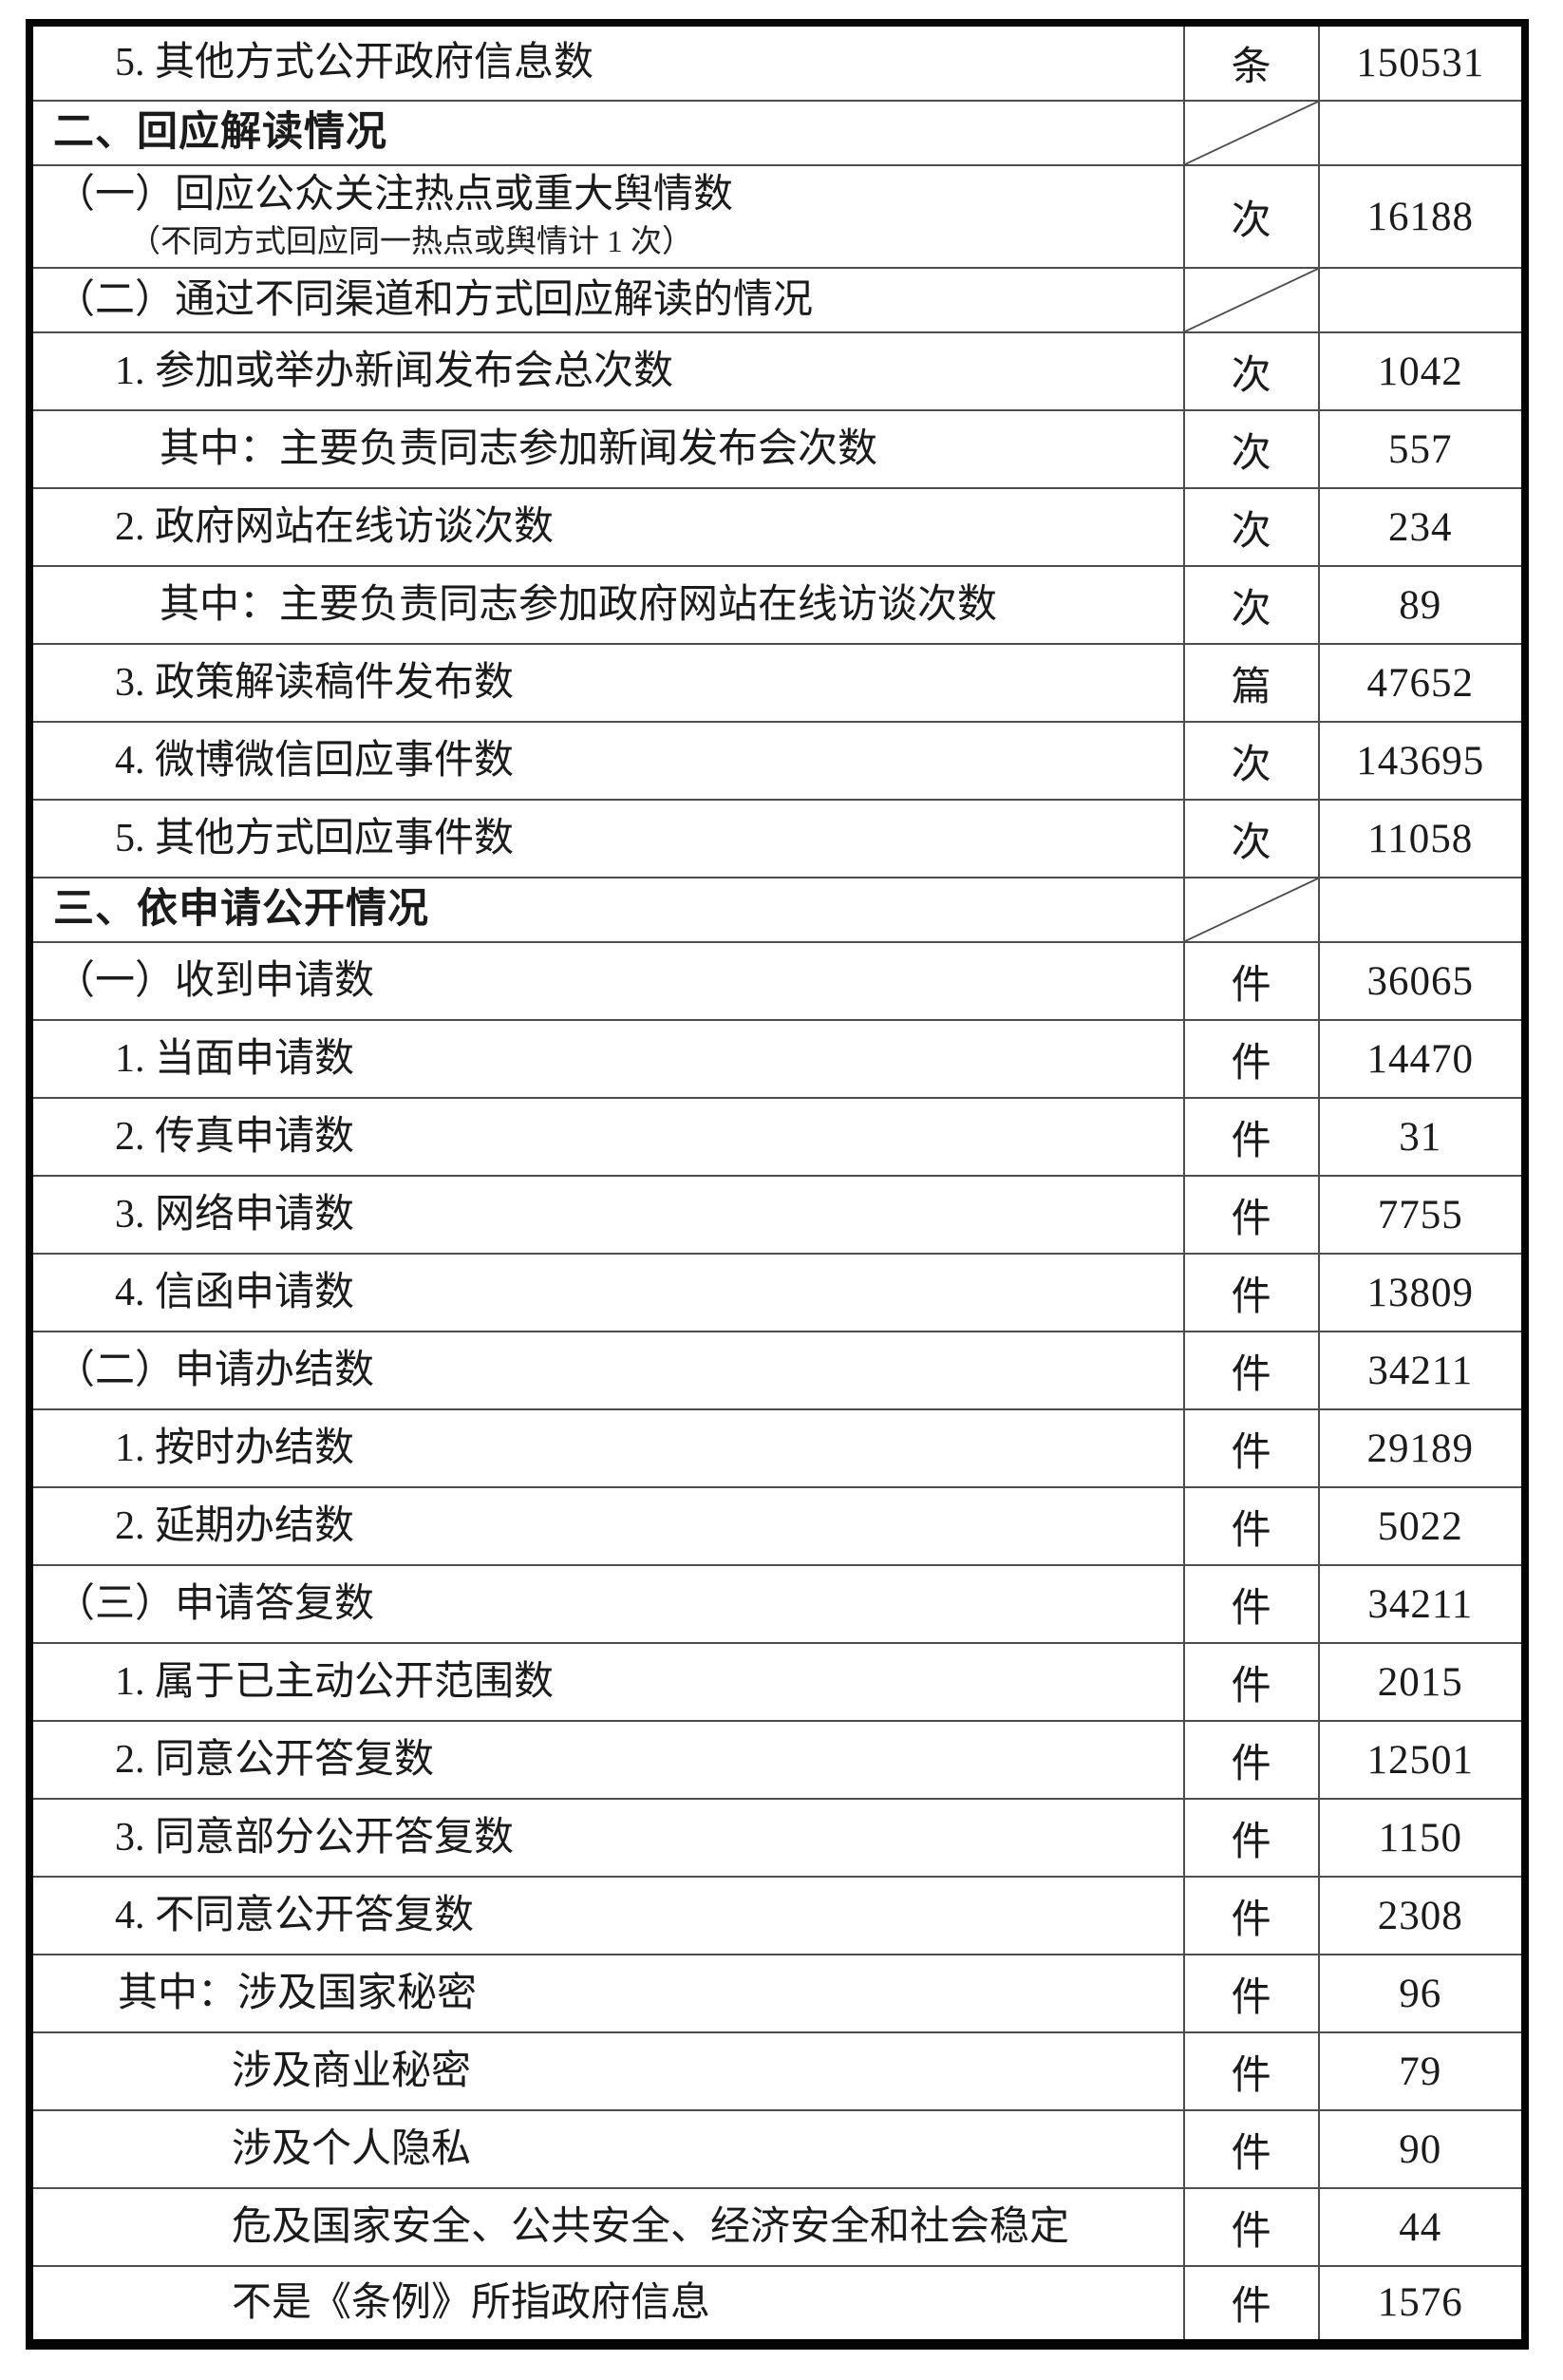 Image resolution: width=1563 pixels, height=2380 pixels. Describe the element at coordinates (606, 981) in the screenshot. I see `item-cell: （一）收到申请数` at that location.